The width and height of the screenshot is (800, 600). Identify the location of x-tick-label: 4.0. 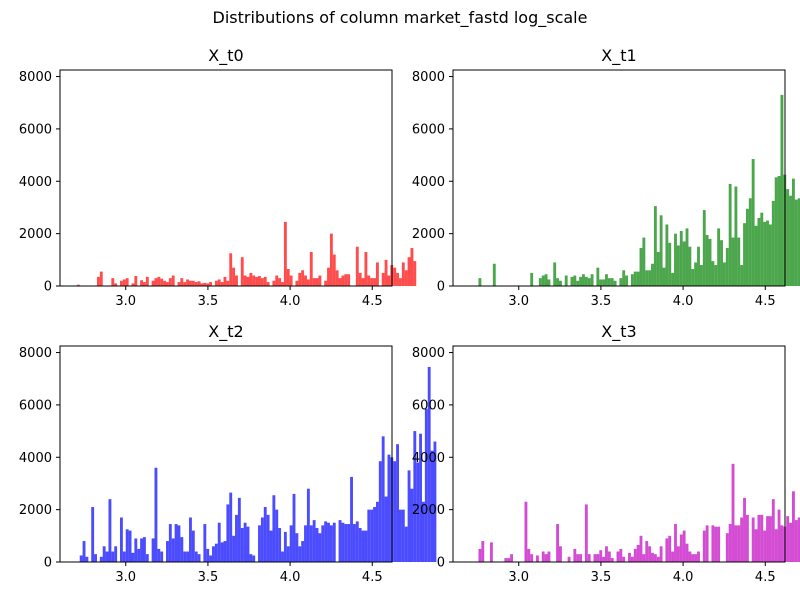
(290, 577).